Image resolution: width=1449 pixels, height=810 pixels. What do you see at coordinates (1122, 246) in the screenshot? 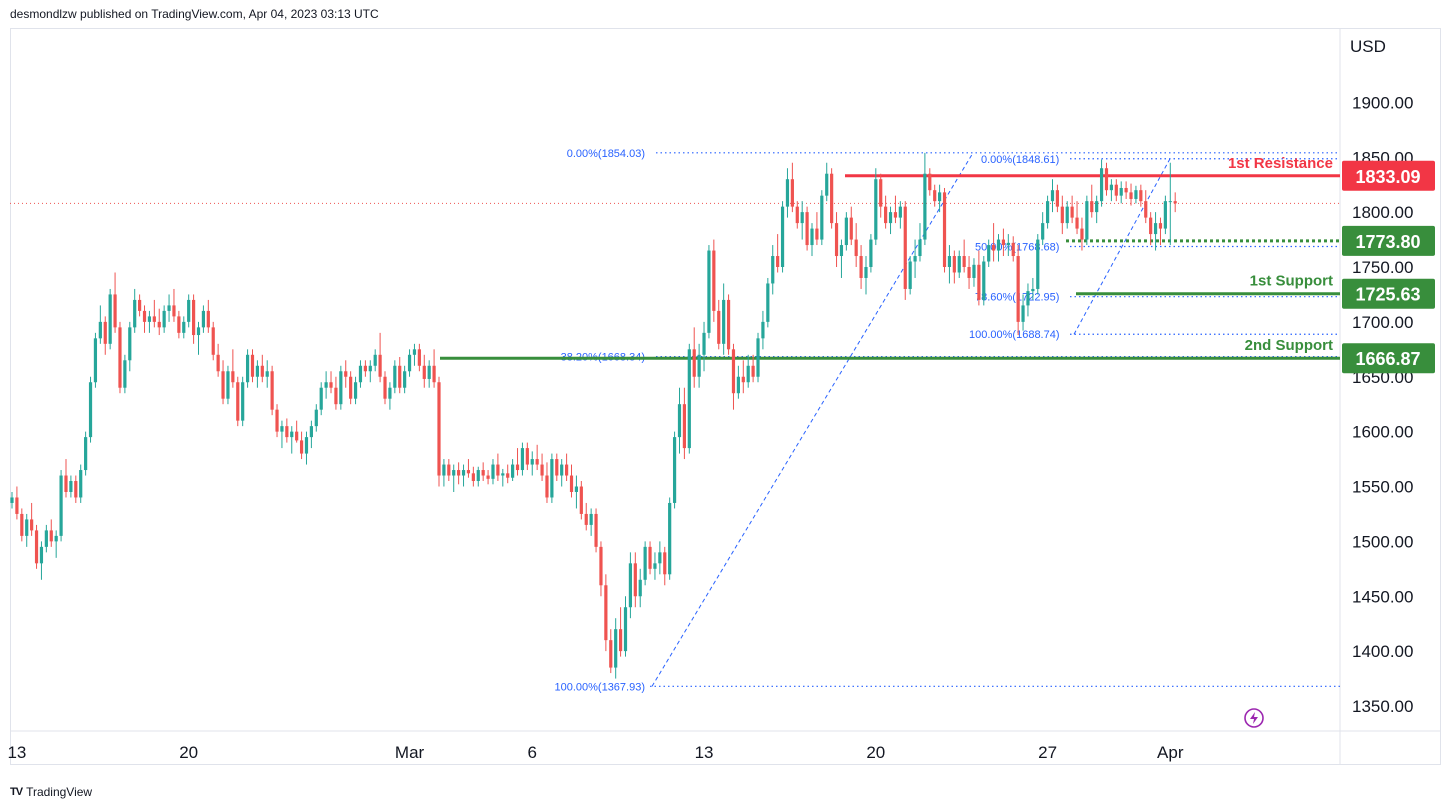
I see `fib-trend-line` at bounding box center [1122, 246].